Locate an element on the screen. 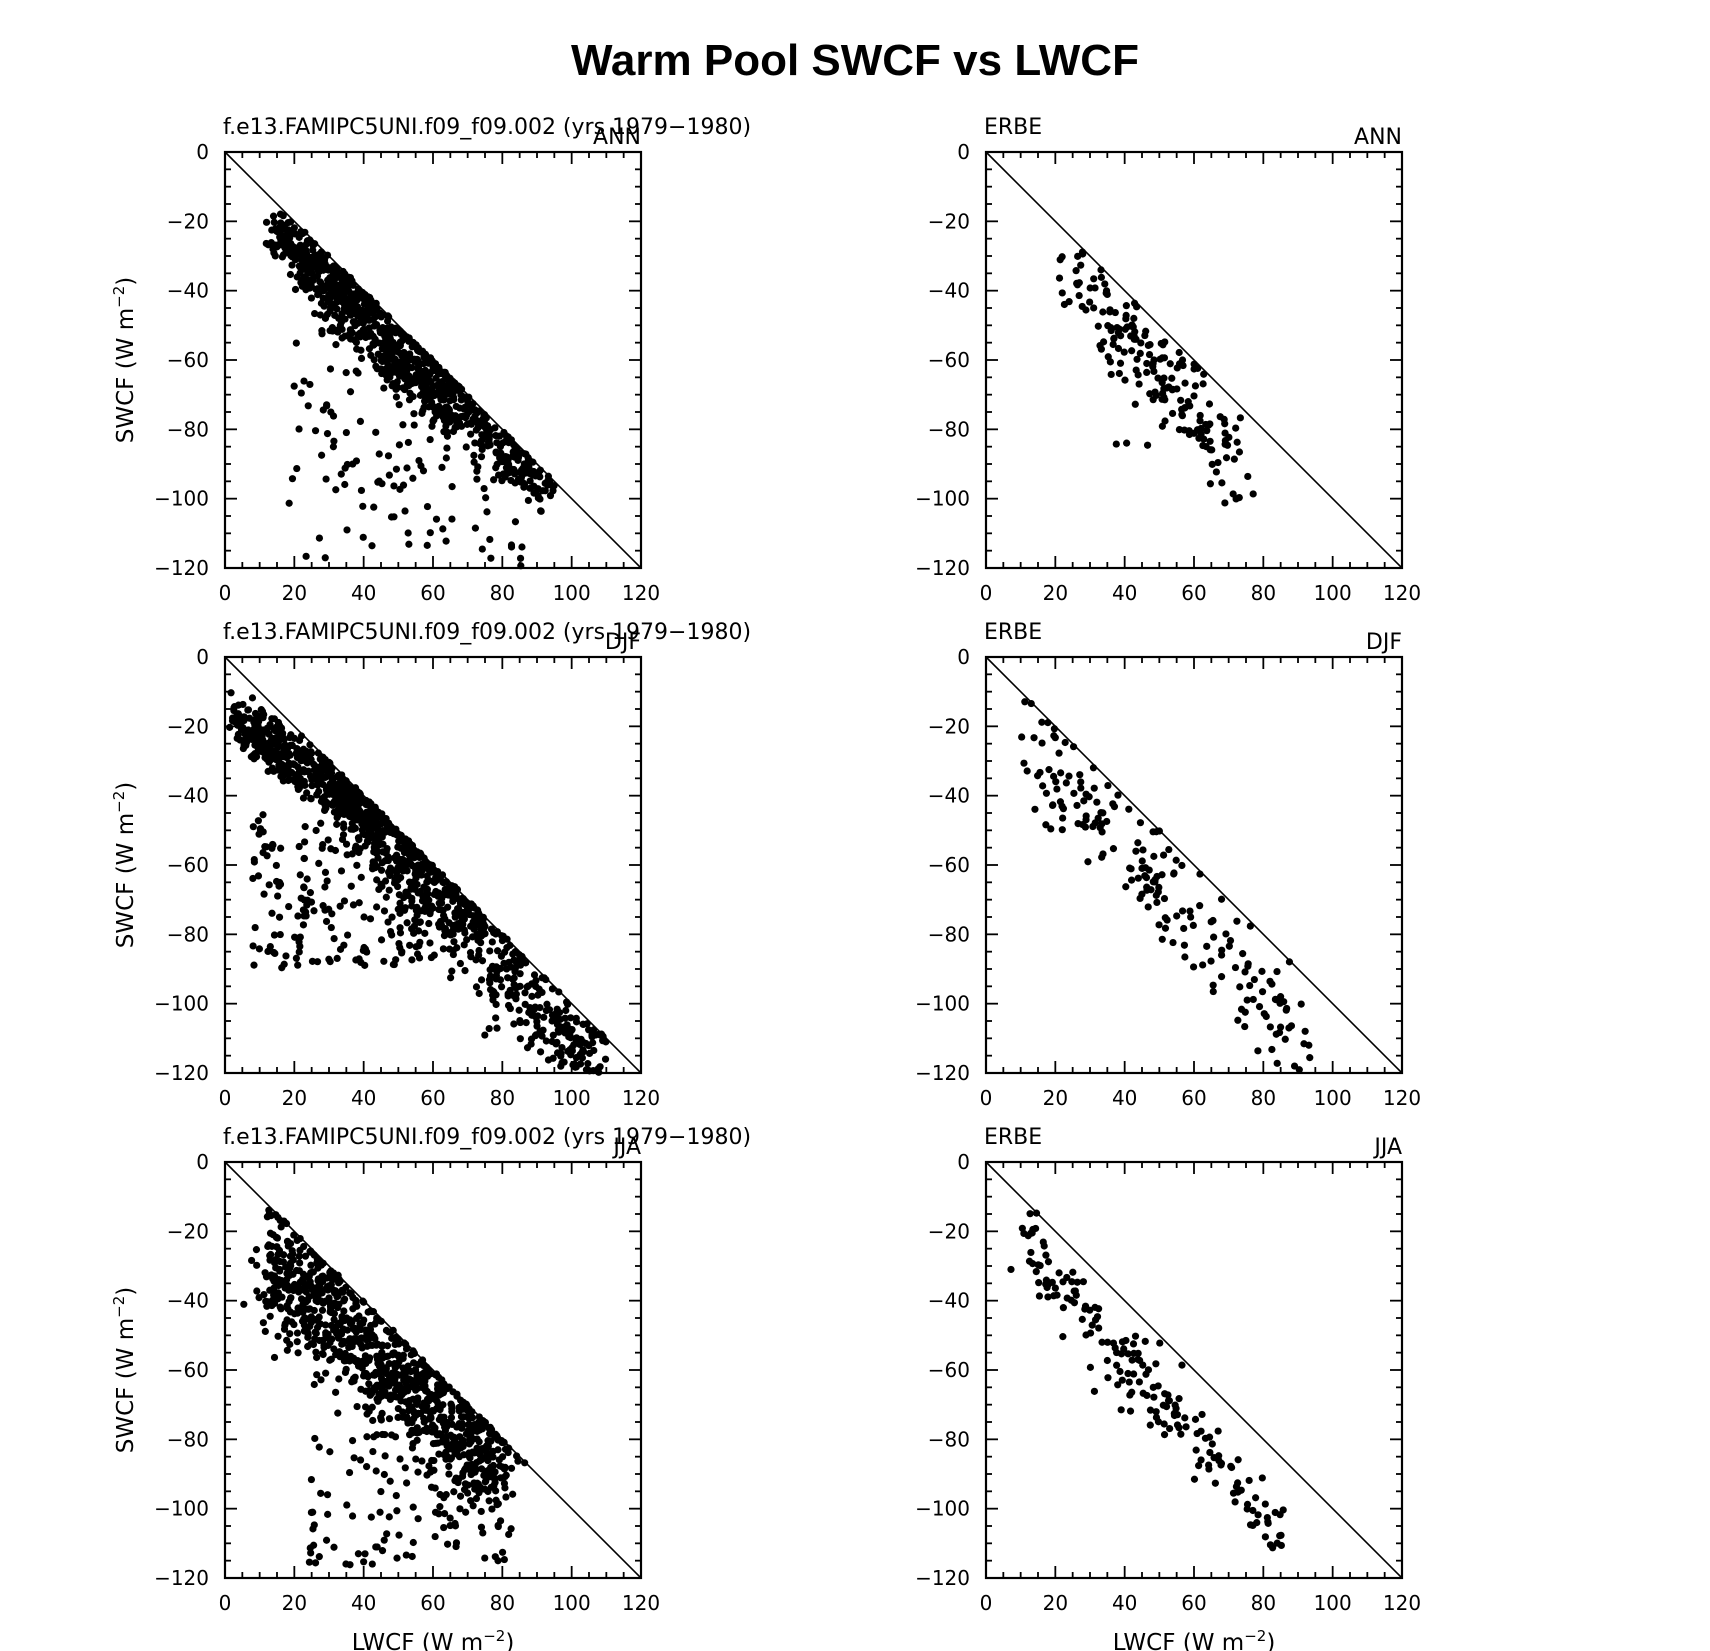 The image size is (1710, 1651). reference-line is located at coordinates (433, 1370).